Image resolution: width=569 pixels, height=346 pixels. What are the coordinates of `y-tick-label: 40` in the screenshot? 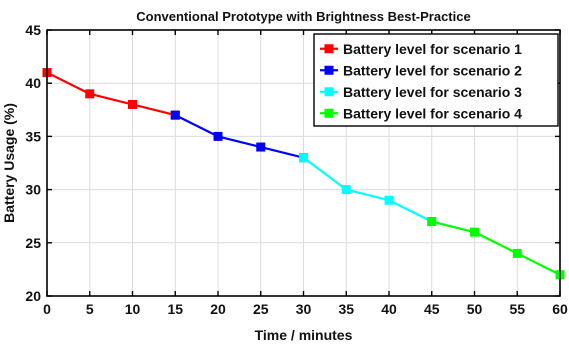 It's located at (33, 83).